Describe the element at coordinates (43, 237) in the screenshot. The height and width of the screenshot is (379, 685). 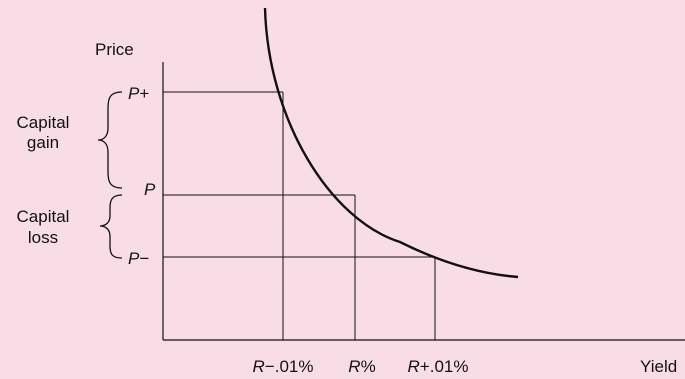
I see `capital-loss-label-line2: loss` at that location.